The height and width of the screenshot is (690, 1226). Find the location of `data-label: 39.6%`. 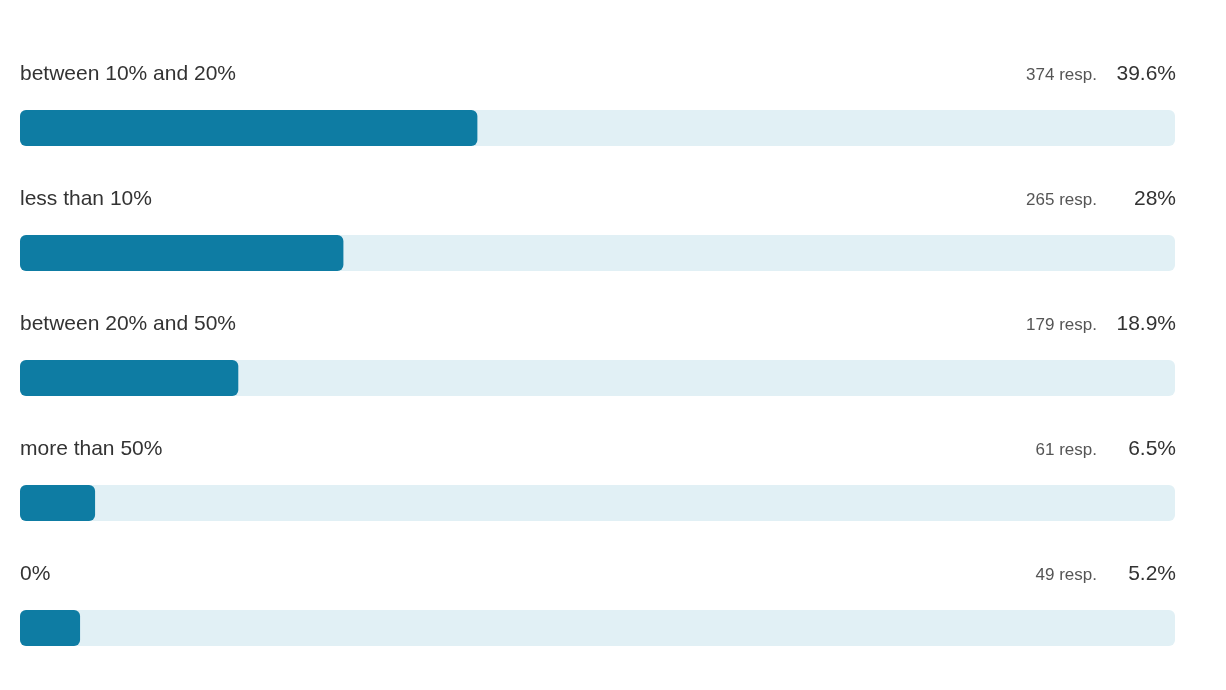

data-label: 39.6% is located at coordinates (1146, 72).